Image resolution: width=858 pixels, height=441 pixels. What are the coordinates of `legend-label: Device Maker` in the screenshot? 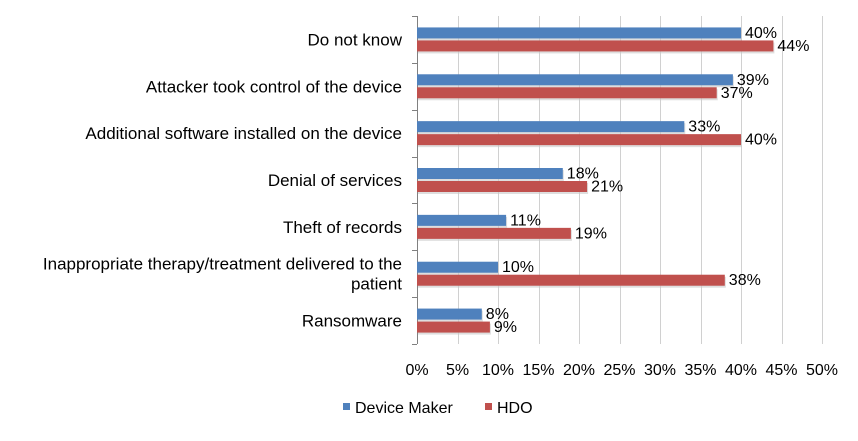 It's located at (404, 408).